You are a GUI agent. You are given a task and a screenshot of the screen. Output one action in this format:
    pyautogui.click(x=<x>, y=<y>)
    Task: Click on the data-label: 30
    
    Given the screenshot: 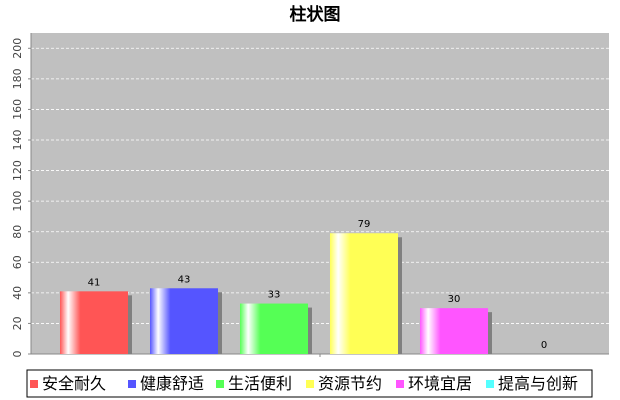 What is the action you would take?
    pyautogui.click(x=454, y=299)
    